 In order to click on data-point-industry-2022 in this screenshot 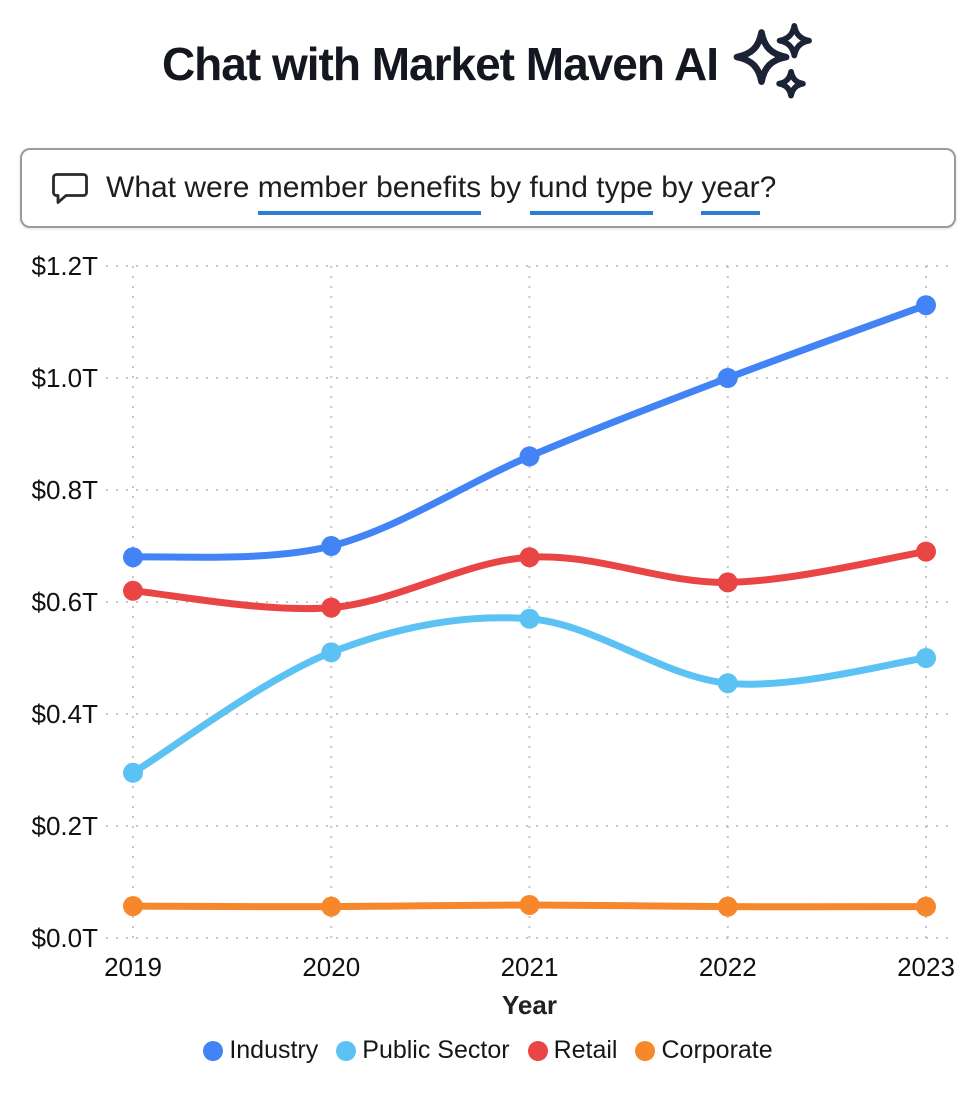, I will do `click(727, 378)`.